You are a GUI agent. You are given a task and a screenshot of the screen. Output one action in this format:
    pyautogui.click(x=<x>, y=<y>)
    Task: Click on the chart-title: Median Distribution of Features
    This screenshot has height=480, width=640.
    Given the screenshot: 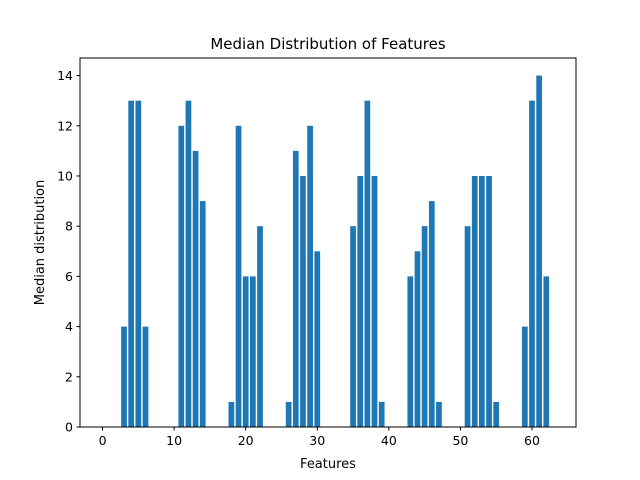 What is the action you would take?
    pyautogui.click(x=328, y=44)
    